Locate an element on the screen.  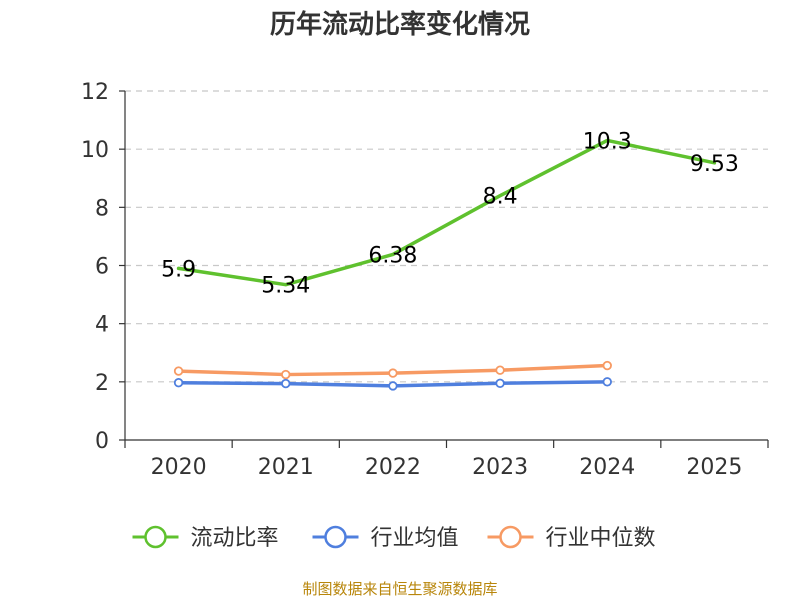
y-tick-label: 6 is located at coordinates (102, 267).